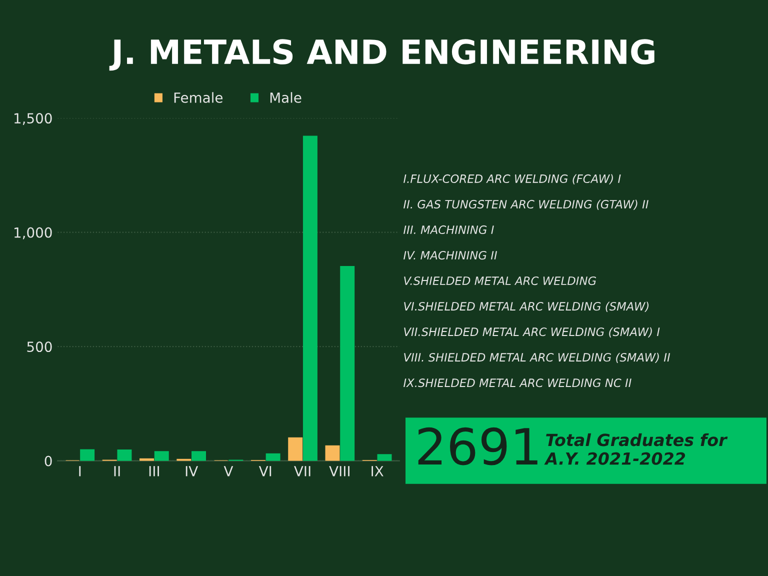 This screenshot has width=768, height=576. I want to click on text: IX.SHIELDED METAL ARC WELDING NC II, so click(518, 383).